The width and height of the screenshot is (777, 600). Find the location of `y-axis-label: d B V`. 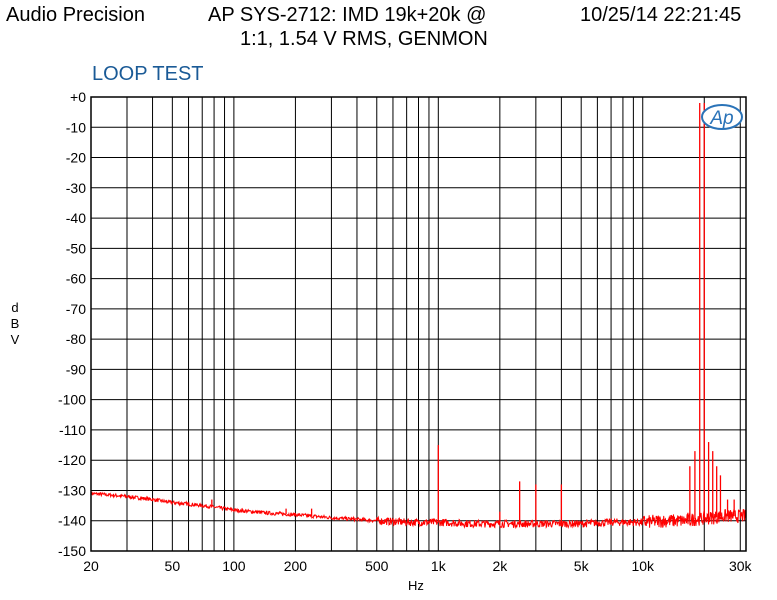

y-axis-label: d B V is located at coordinates (15, 324).